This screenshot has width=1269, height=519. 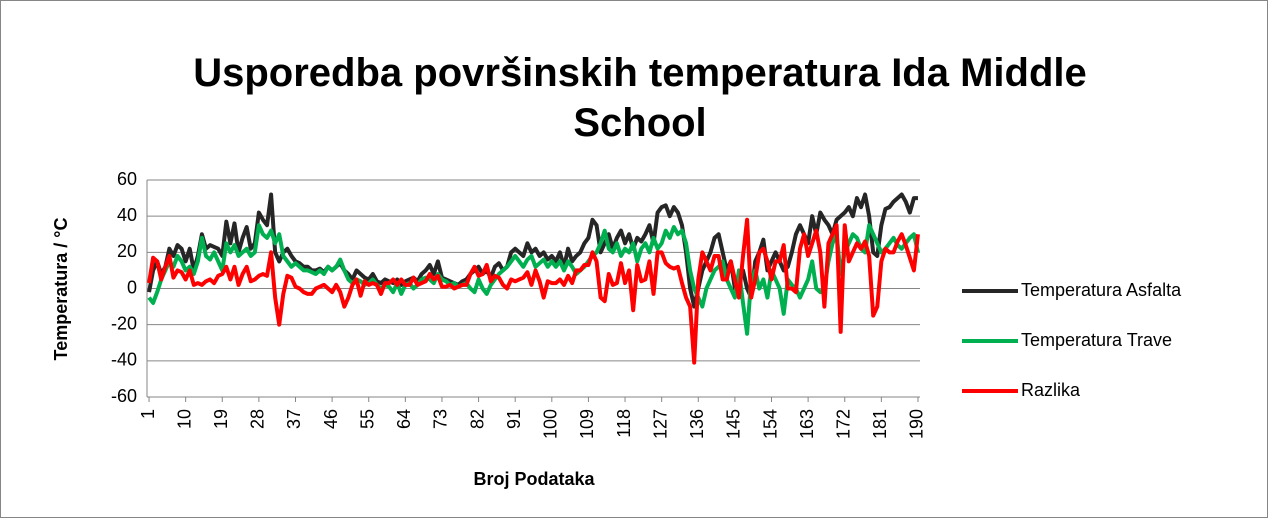 I want to click on y-tick-label: 40, so click(x=127, y=215).